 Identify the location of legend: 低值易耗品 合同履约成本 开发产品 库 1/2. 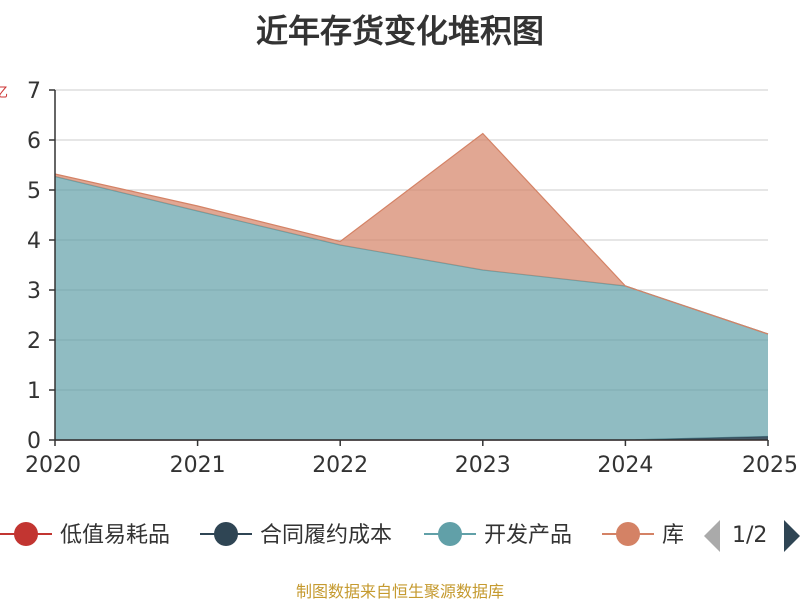
(400, 536).